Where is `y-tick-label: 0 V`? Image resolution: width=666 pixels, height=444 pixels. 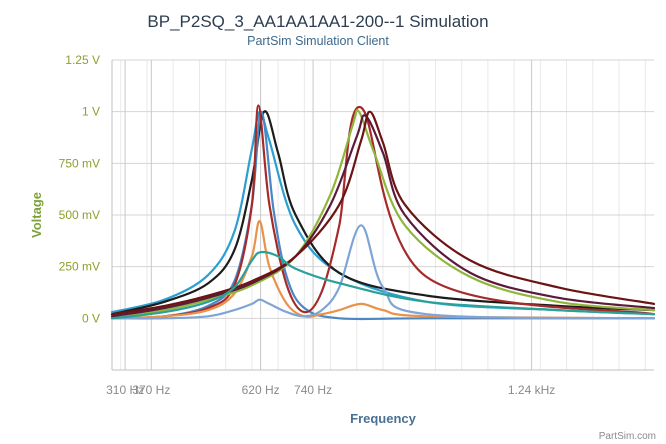
y-tick-label: 0 V is located at coordinates (91, 318).